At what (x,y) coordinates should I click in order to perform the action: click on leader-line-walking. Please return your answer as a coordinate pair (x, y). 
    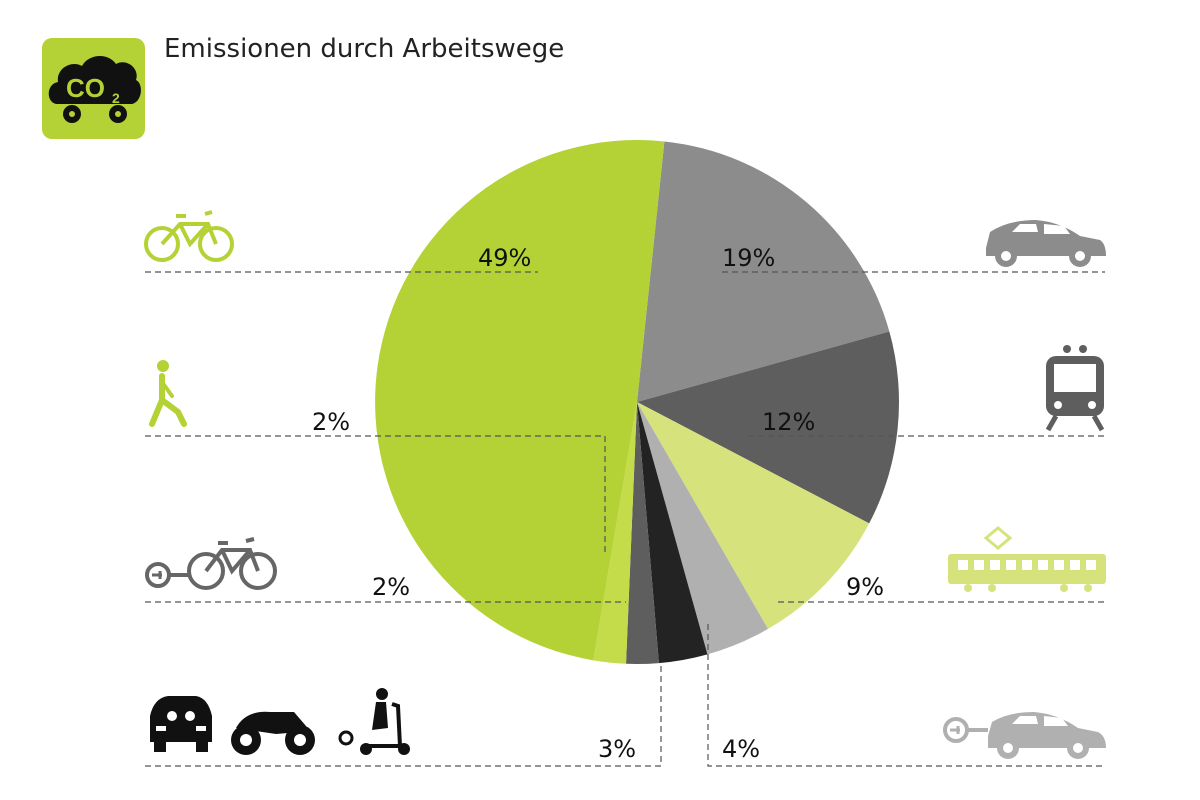
    Looking at the image, I should click on (375, 495).